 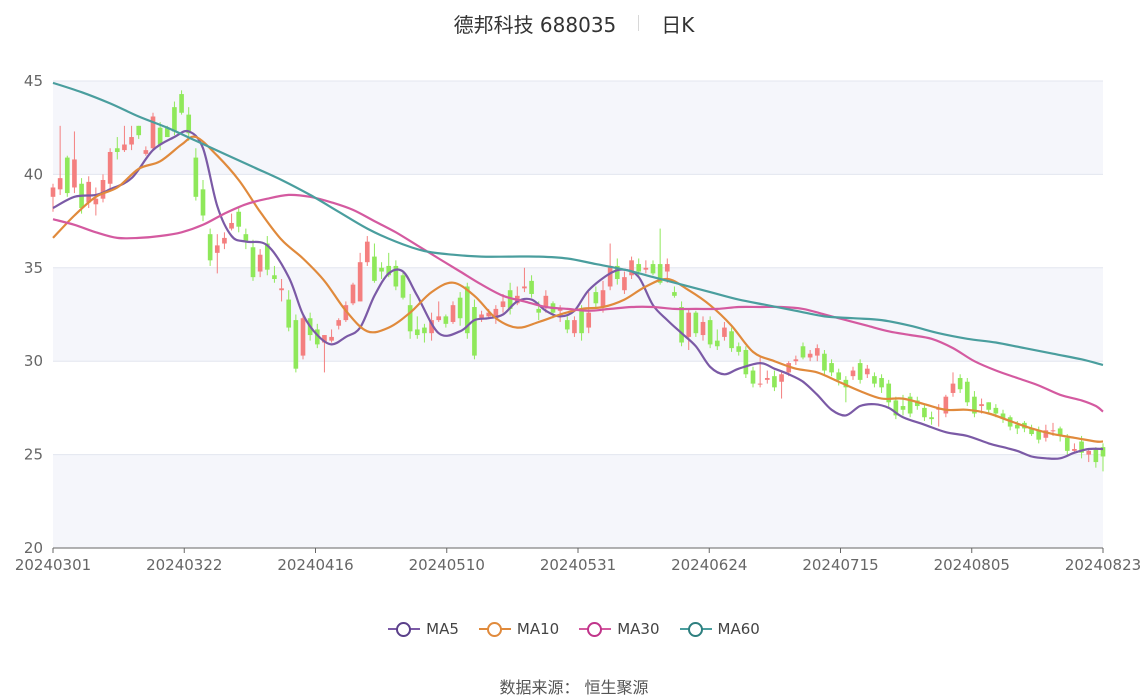 What do you see at coordinates (33, 268) in the screenshot?
I see `y-tick-label: 35` at bounding box center [33, 268].